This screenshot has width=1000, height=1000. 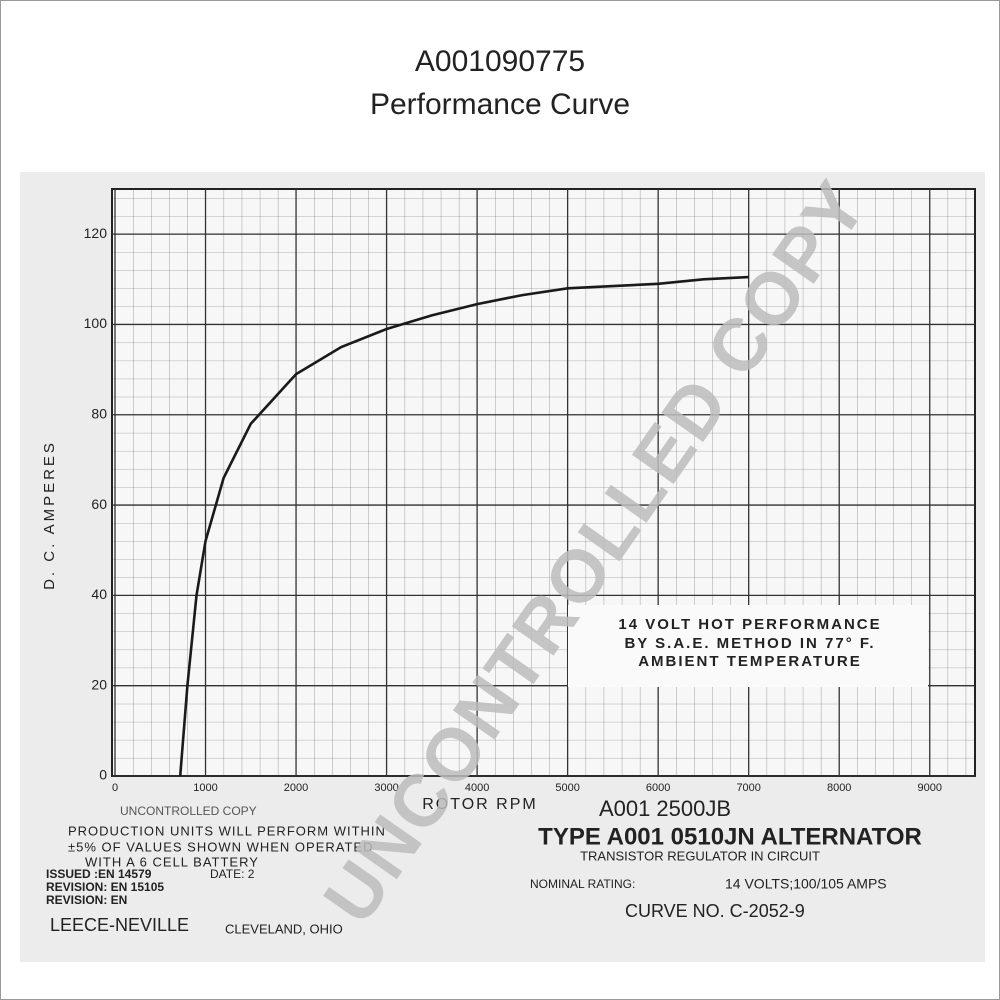 What do you see at coordinates (99, 594) in the screenshot?
I see `y-tick-label: 40` at bounding box center [99, 594].